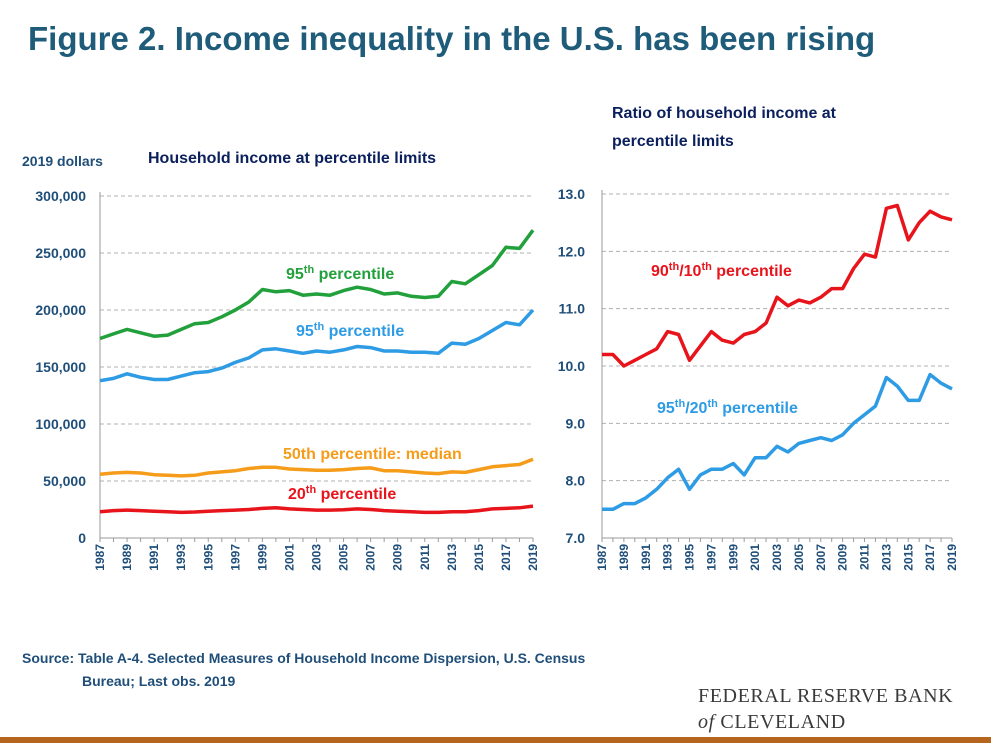 Image resolution: width=991 pixels, height=743 pixels. What do you see at coordinates (777, 557) in the screenshot?
I see `right-x-tick-label: 2003` at bounding box center [777, 557].